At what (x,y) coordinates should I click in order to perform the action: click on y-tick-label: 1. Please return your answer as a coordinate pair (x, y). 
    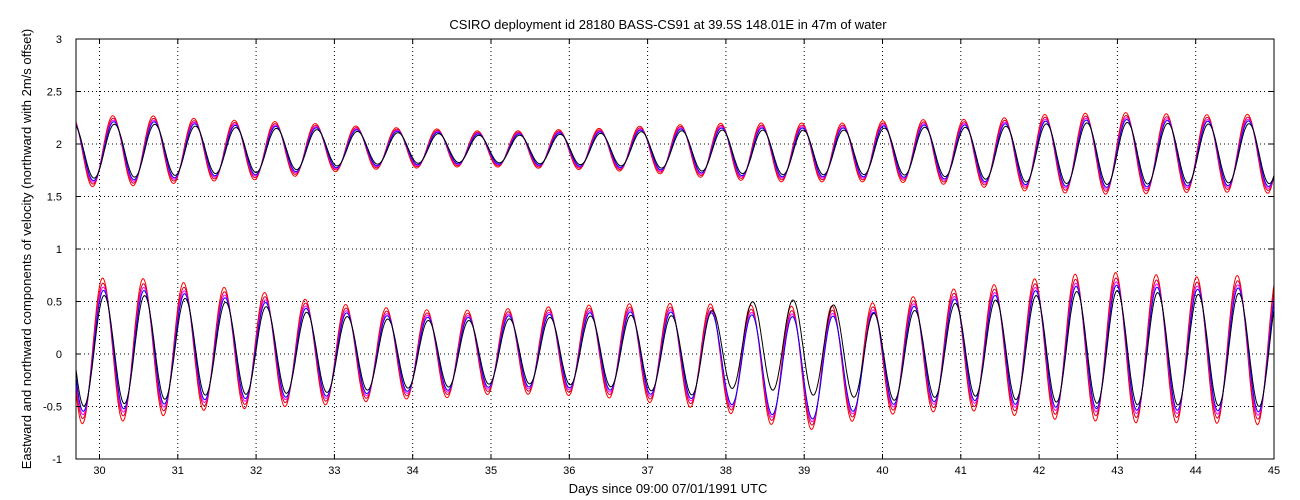
    Looking at the image, I should click on (59, 250).